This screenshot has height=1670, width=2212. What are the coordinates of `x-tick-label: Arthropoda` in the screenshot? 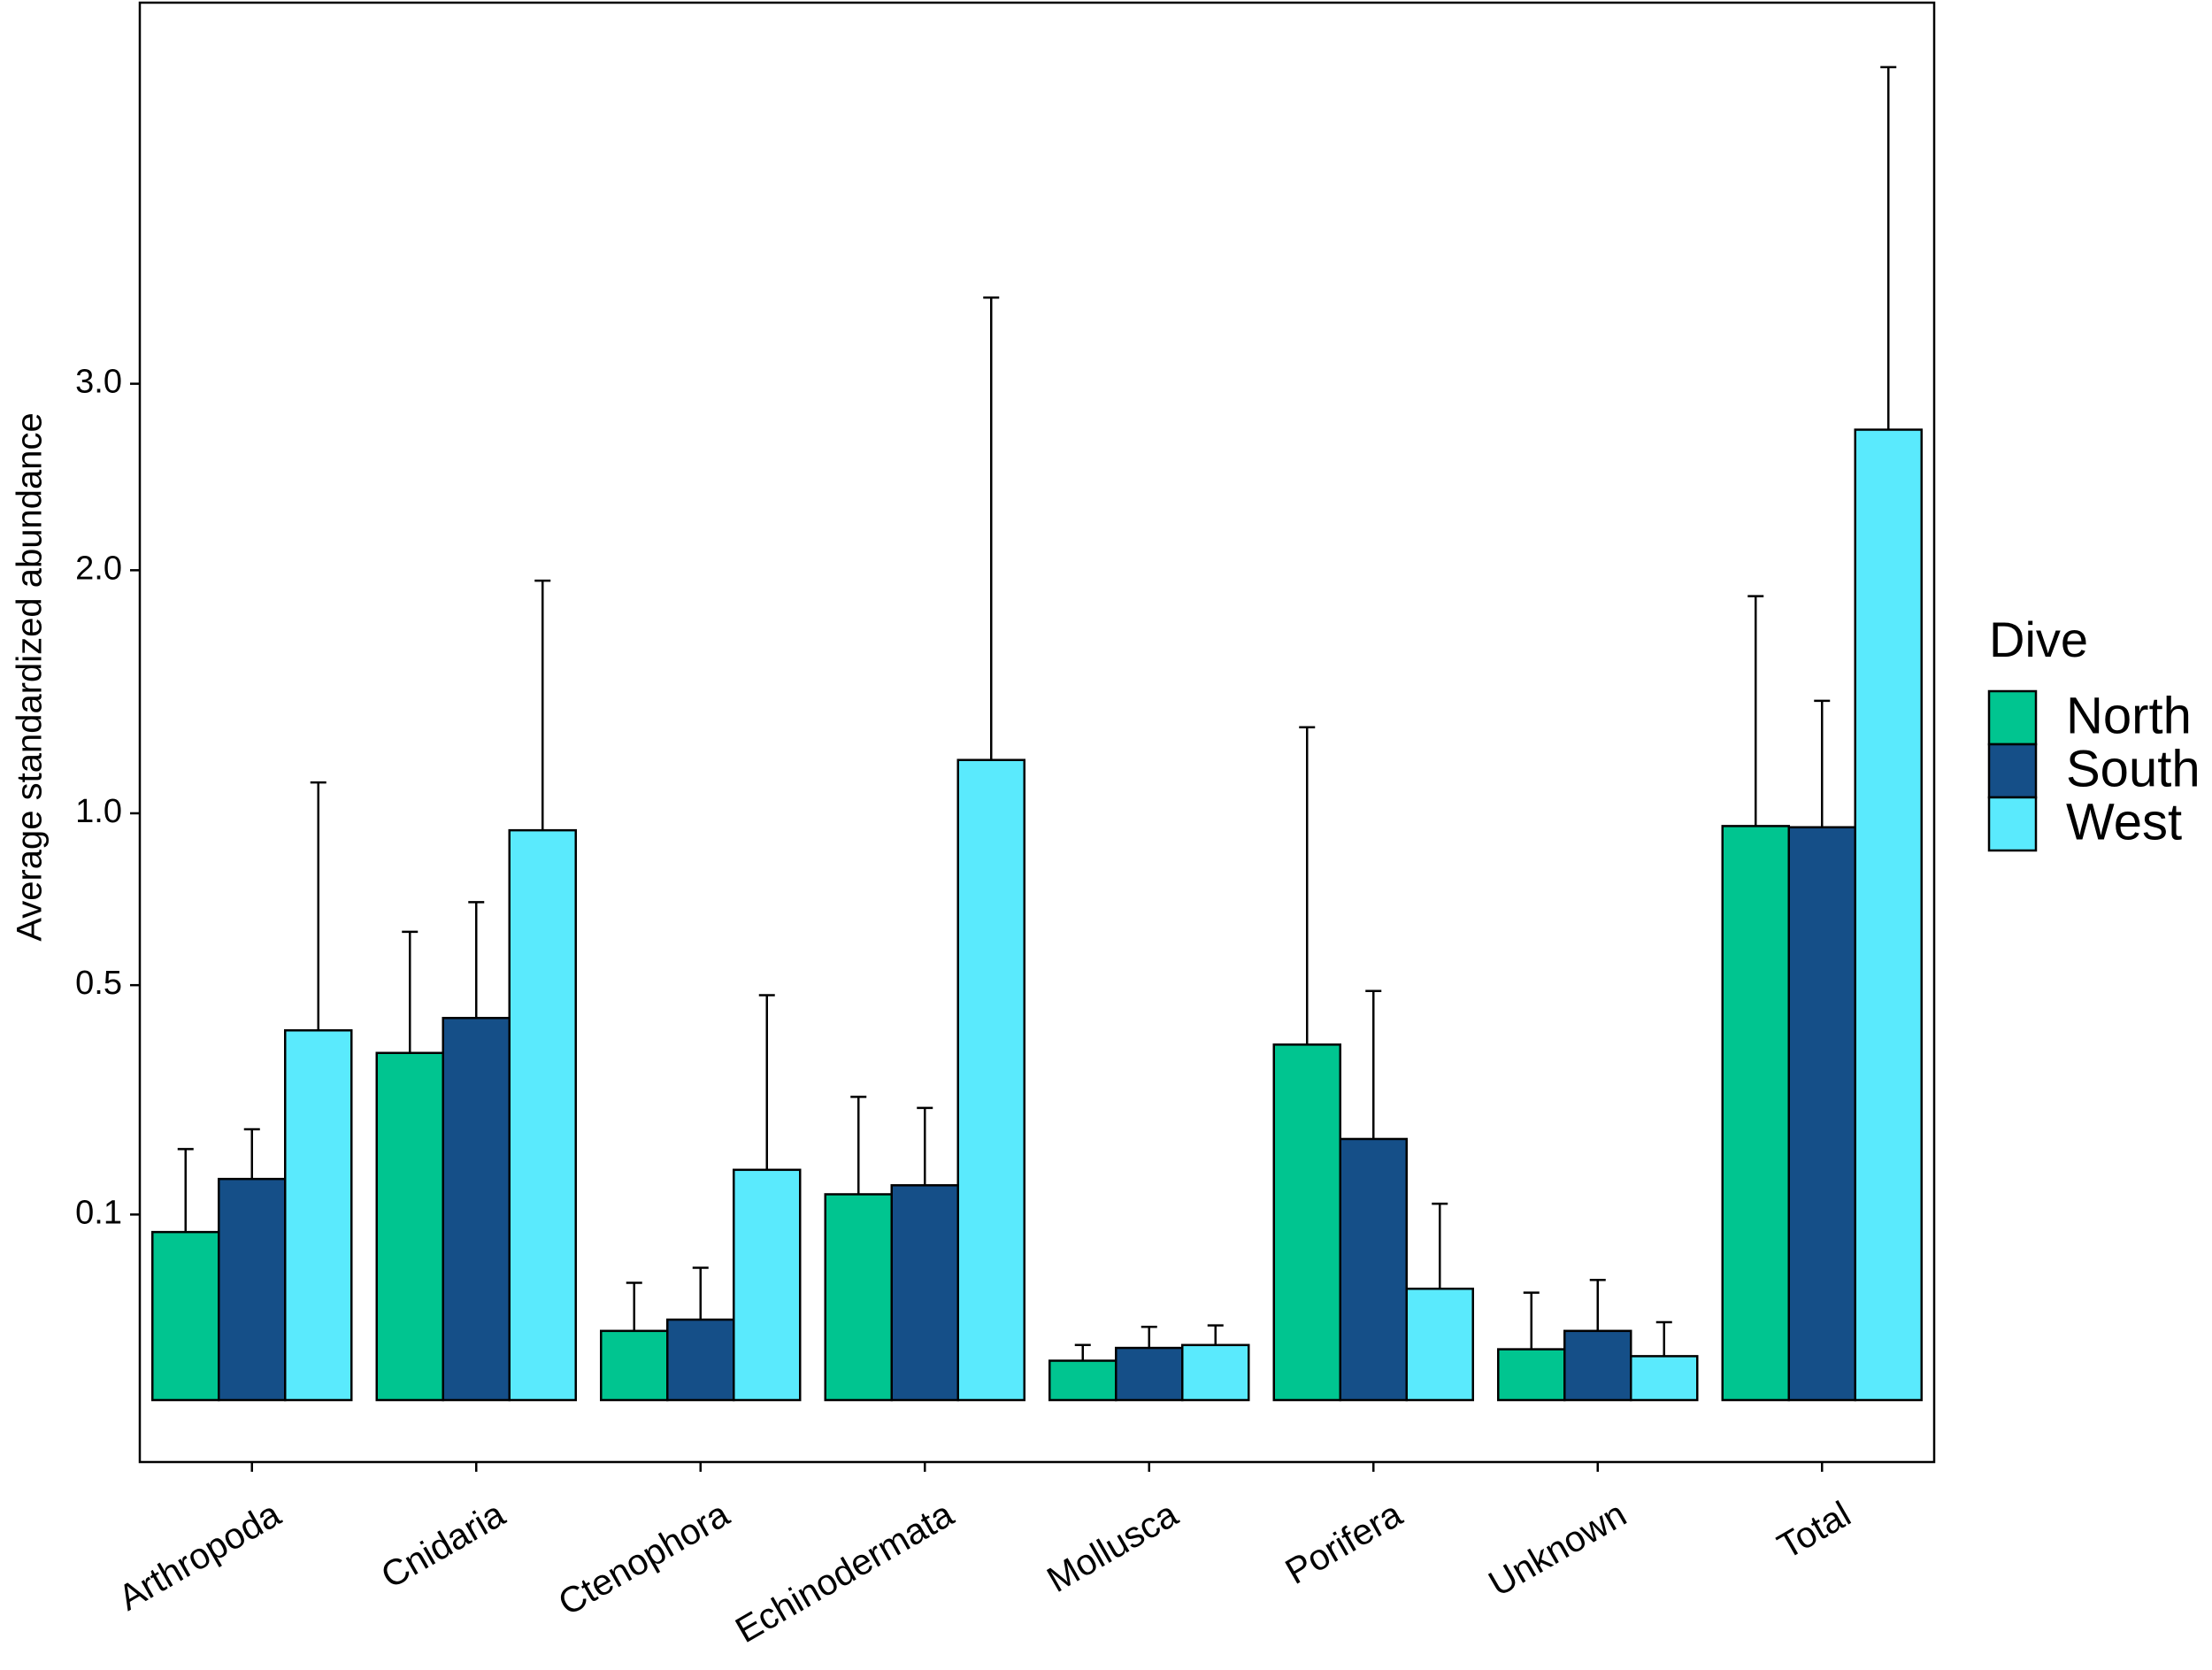 It's located at (200, 1555).